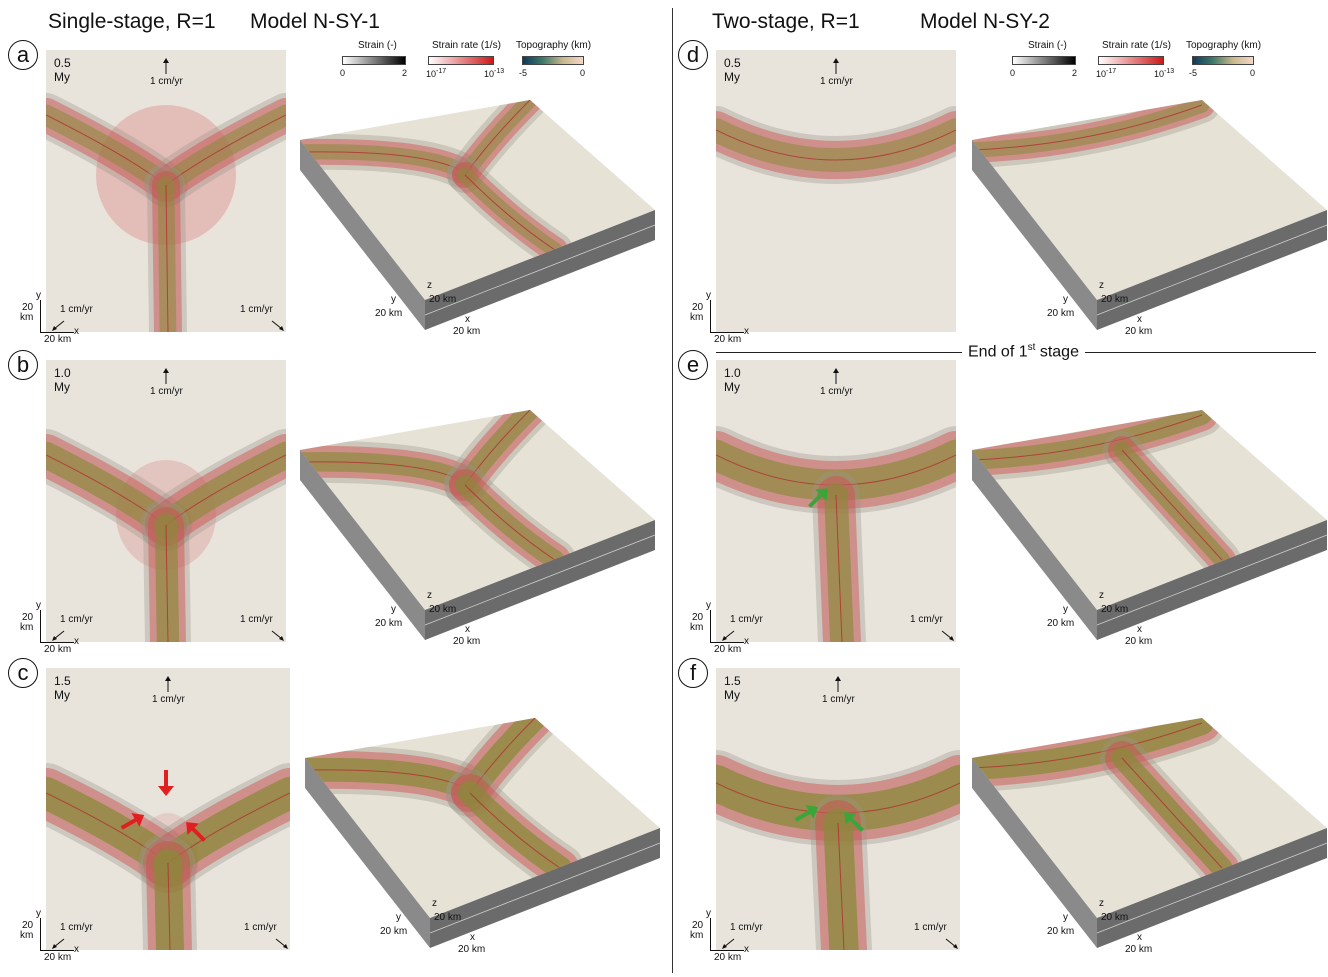 The height and width of the screenshot is (977, 1328). Describe the element at coordinates (1150, 222) in the screenshot. I see `block-view-d` at that location.